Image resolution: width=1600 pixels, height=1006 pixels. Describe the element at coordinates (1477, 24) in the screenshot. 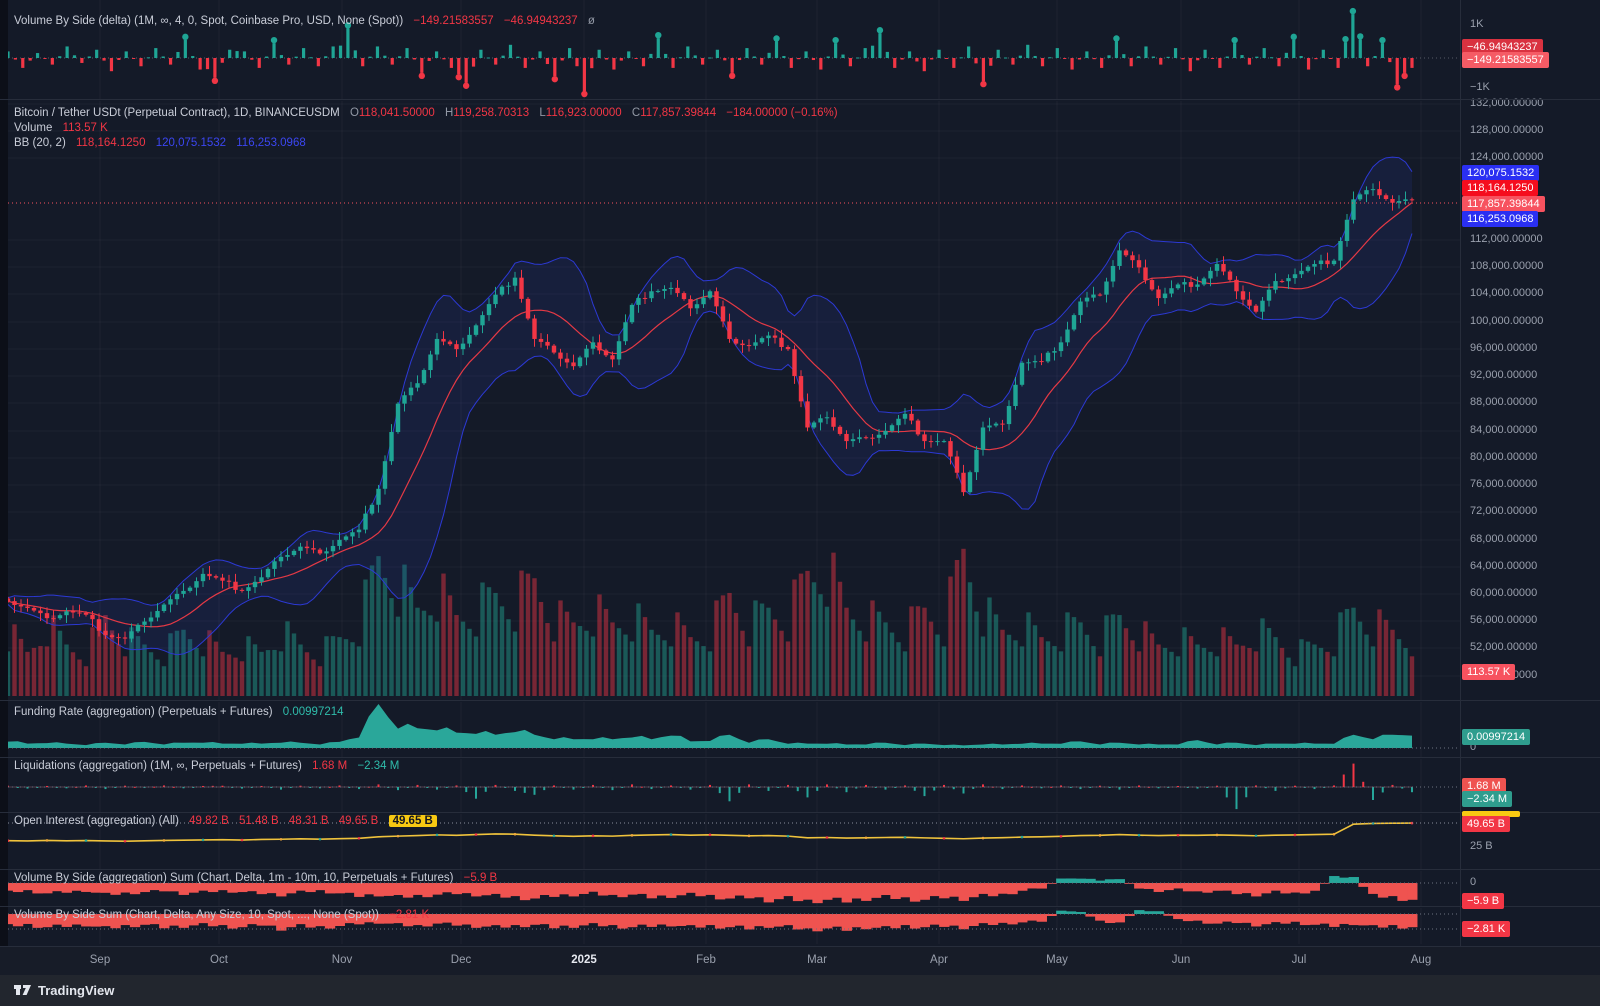

I see `price-scale-tick: 1K` at that location.